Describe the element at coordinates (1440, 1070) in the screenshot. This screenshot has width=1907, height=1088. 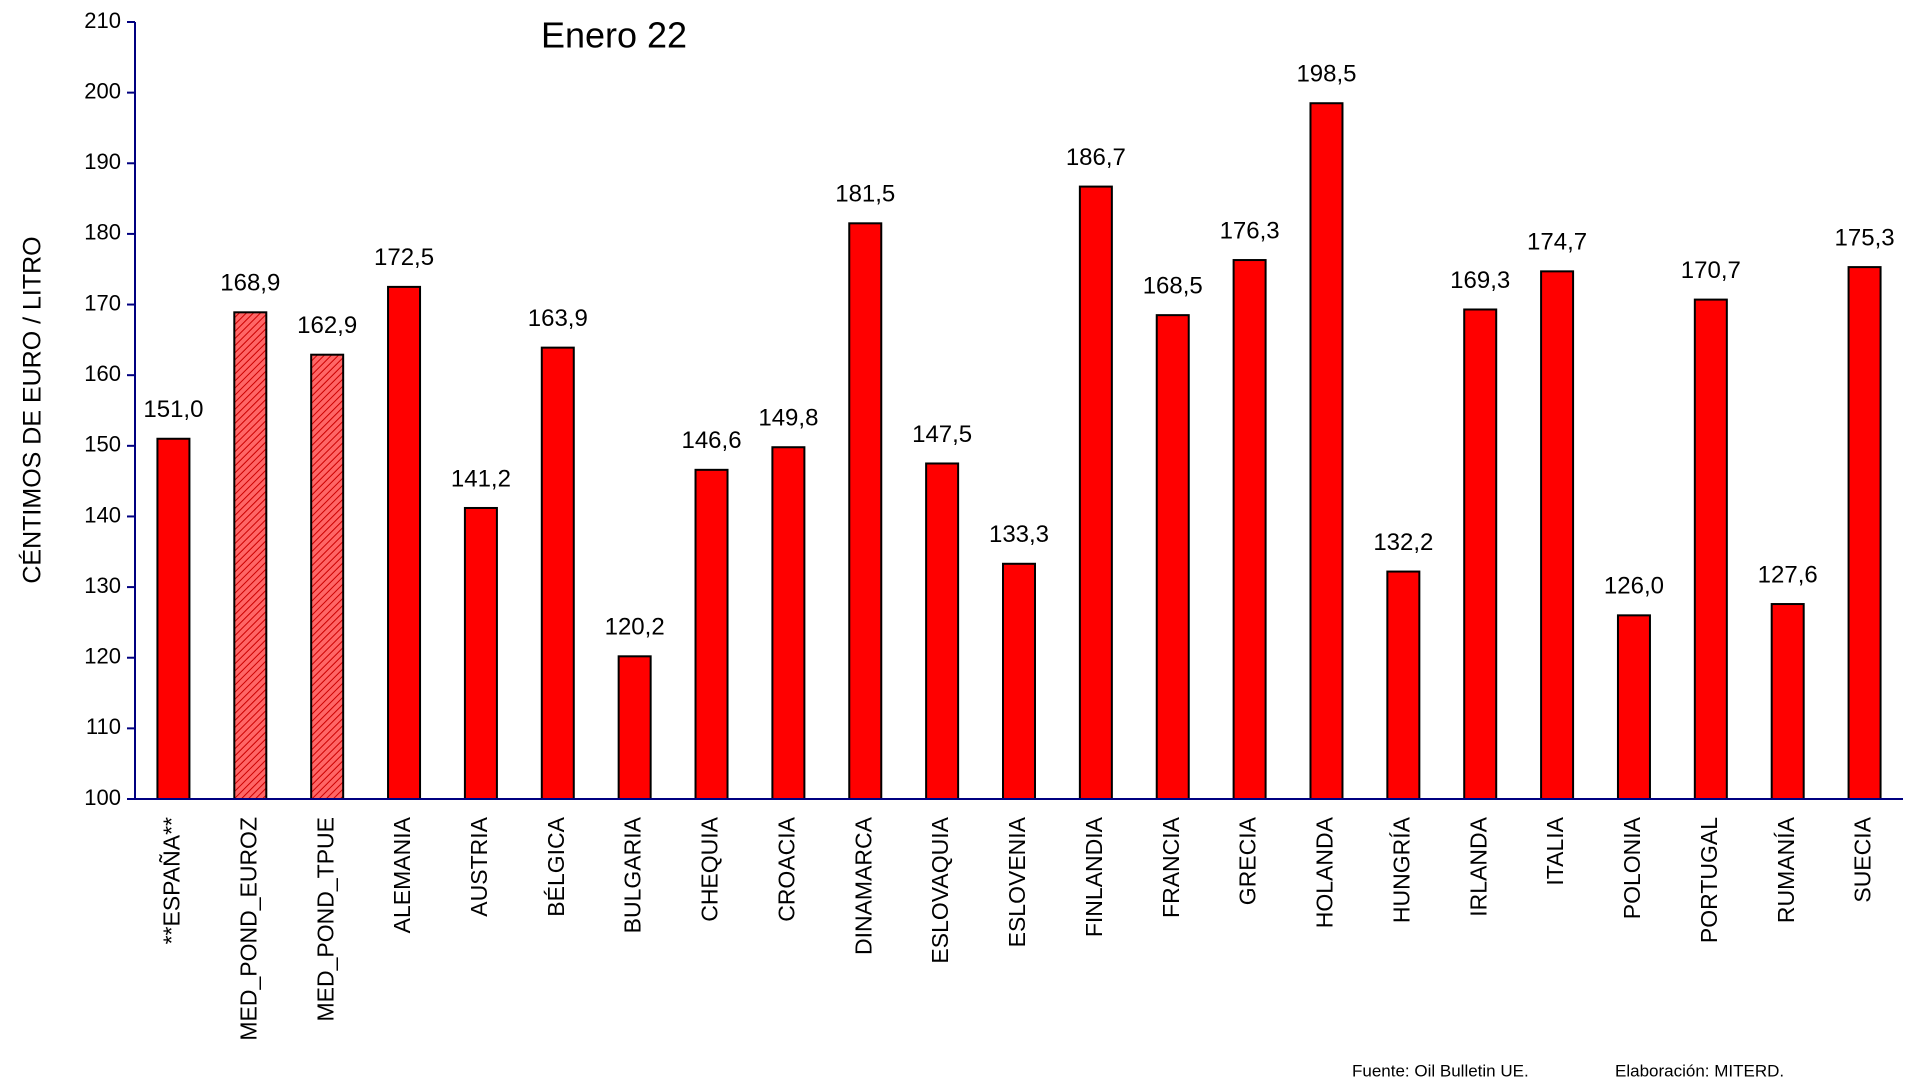
I see `source-note: Fuente: Oil Bulletin UE.` at that location.